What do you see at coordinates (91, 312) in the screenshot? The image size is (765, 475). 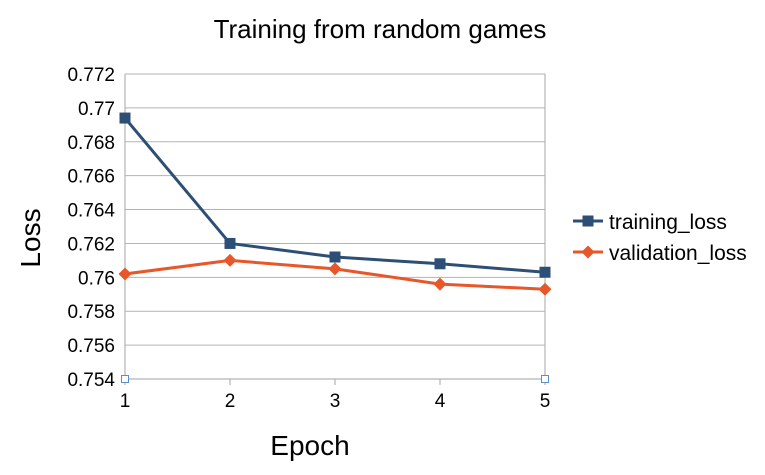 I see `y-tick-label: 0.758` at bounding box center [91, 312].